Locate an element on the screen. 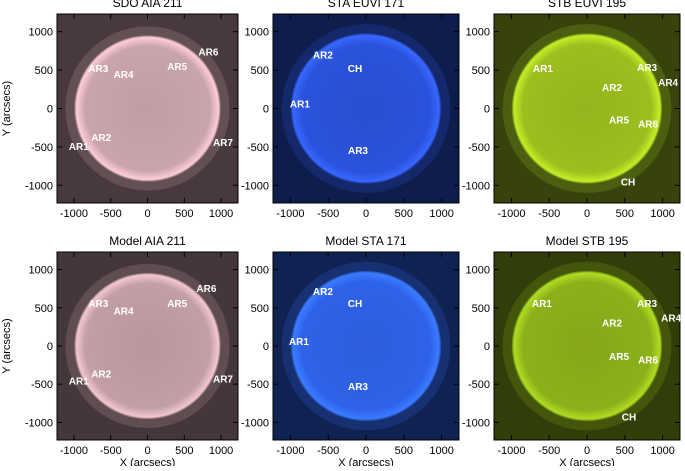 The width and height of the screenshot is (685, 471). region-label: AR7 is located at coordinates (223, 143).